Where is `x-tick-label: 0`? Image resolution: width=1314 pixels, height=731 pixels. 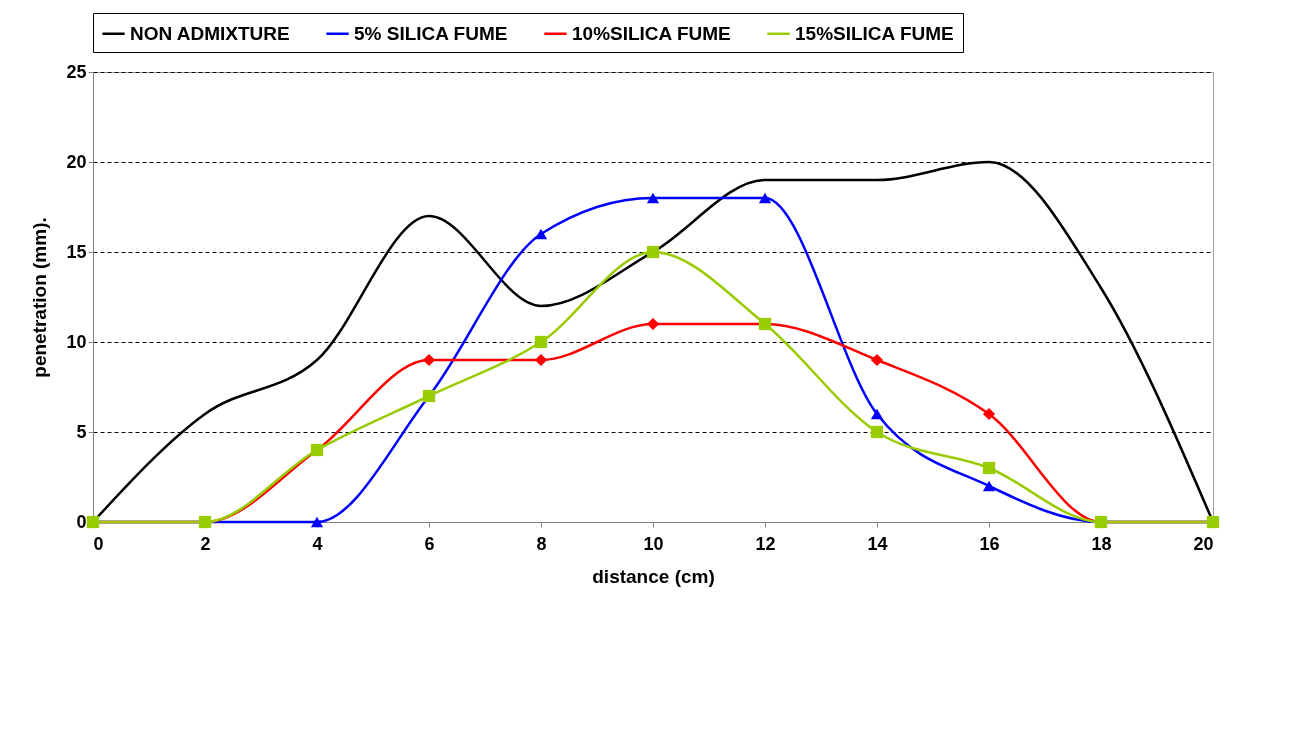
x-tick-label: 0 is located at coordinates (98, 543).